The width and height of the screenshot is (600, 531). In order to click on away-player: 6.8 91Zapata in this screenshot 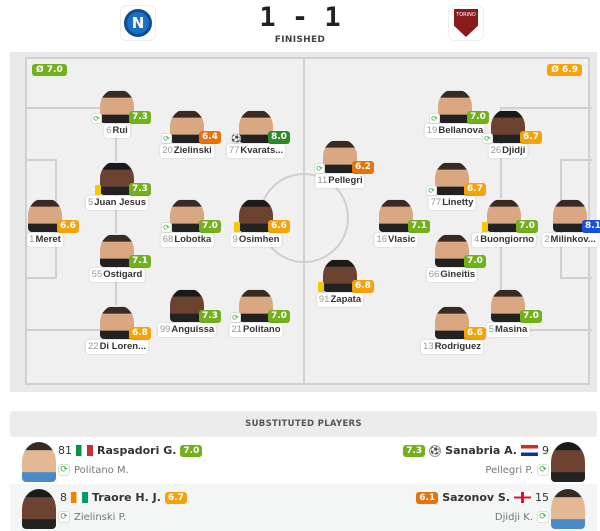, I will do `click(340, 284)`.